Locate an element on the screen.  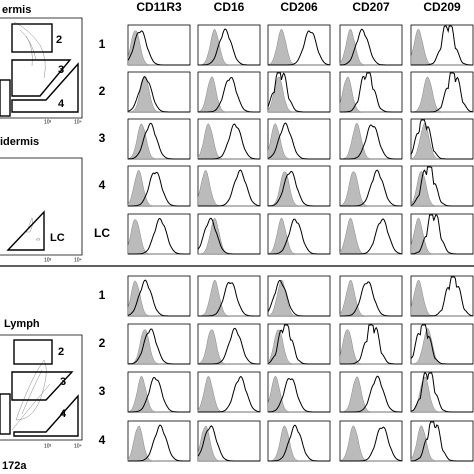
dermis-plot is located at coordinates (41, 68).